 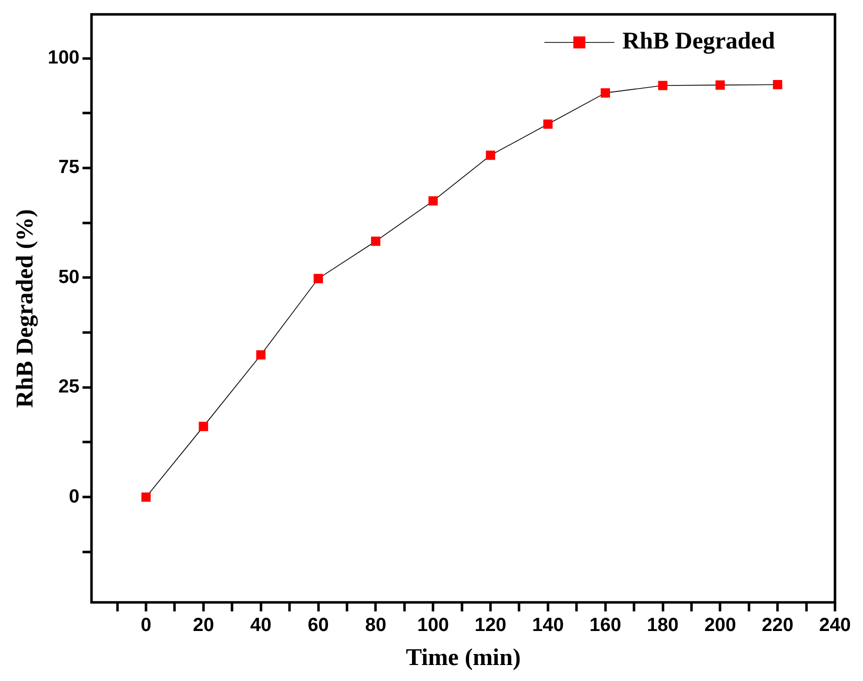 I want to click on x-tick-label: 100, so click(x=433, y=625).